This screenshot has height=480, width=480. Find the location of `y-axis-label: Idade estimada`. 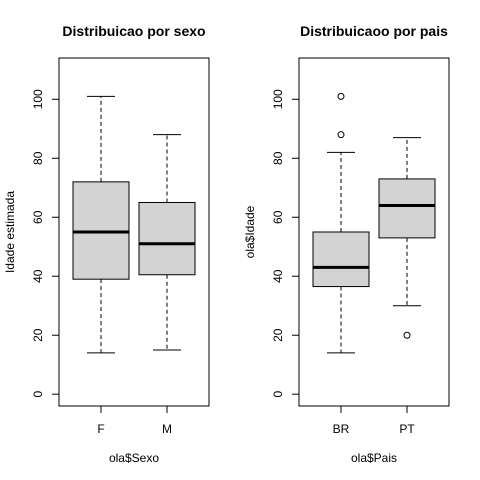

y-axis-label: Idade estimada is located at coordinates (10, 232).